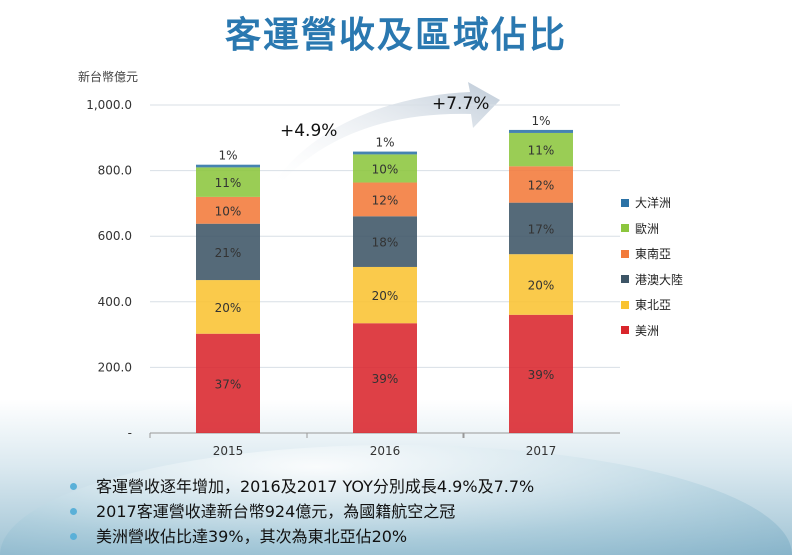  What do you see at coordinates (659, 279) in the screenshot?
I see `legend-label: 港澳大陸` at bounding box center [659, 279].